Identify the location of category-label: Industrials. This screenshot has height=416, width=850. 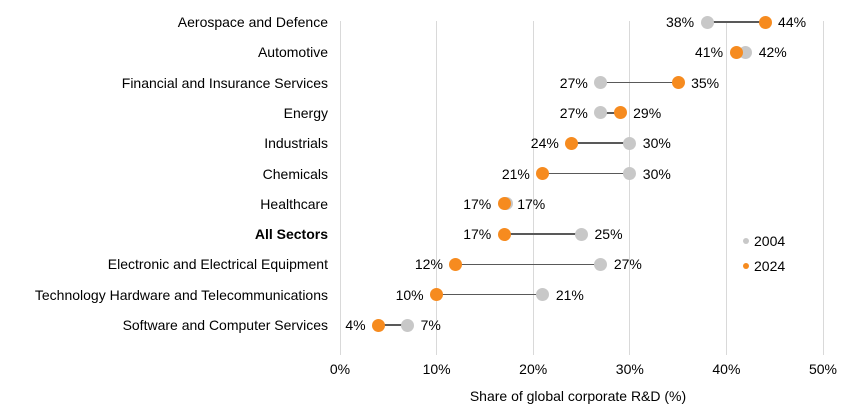
(296, 143).